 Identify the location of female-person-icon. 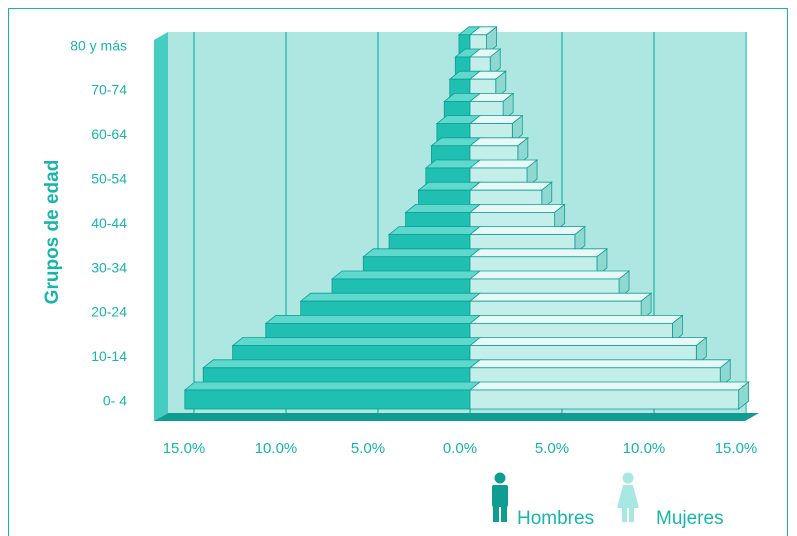
(628, 497).